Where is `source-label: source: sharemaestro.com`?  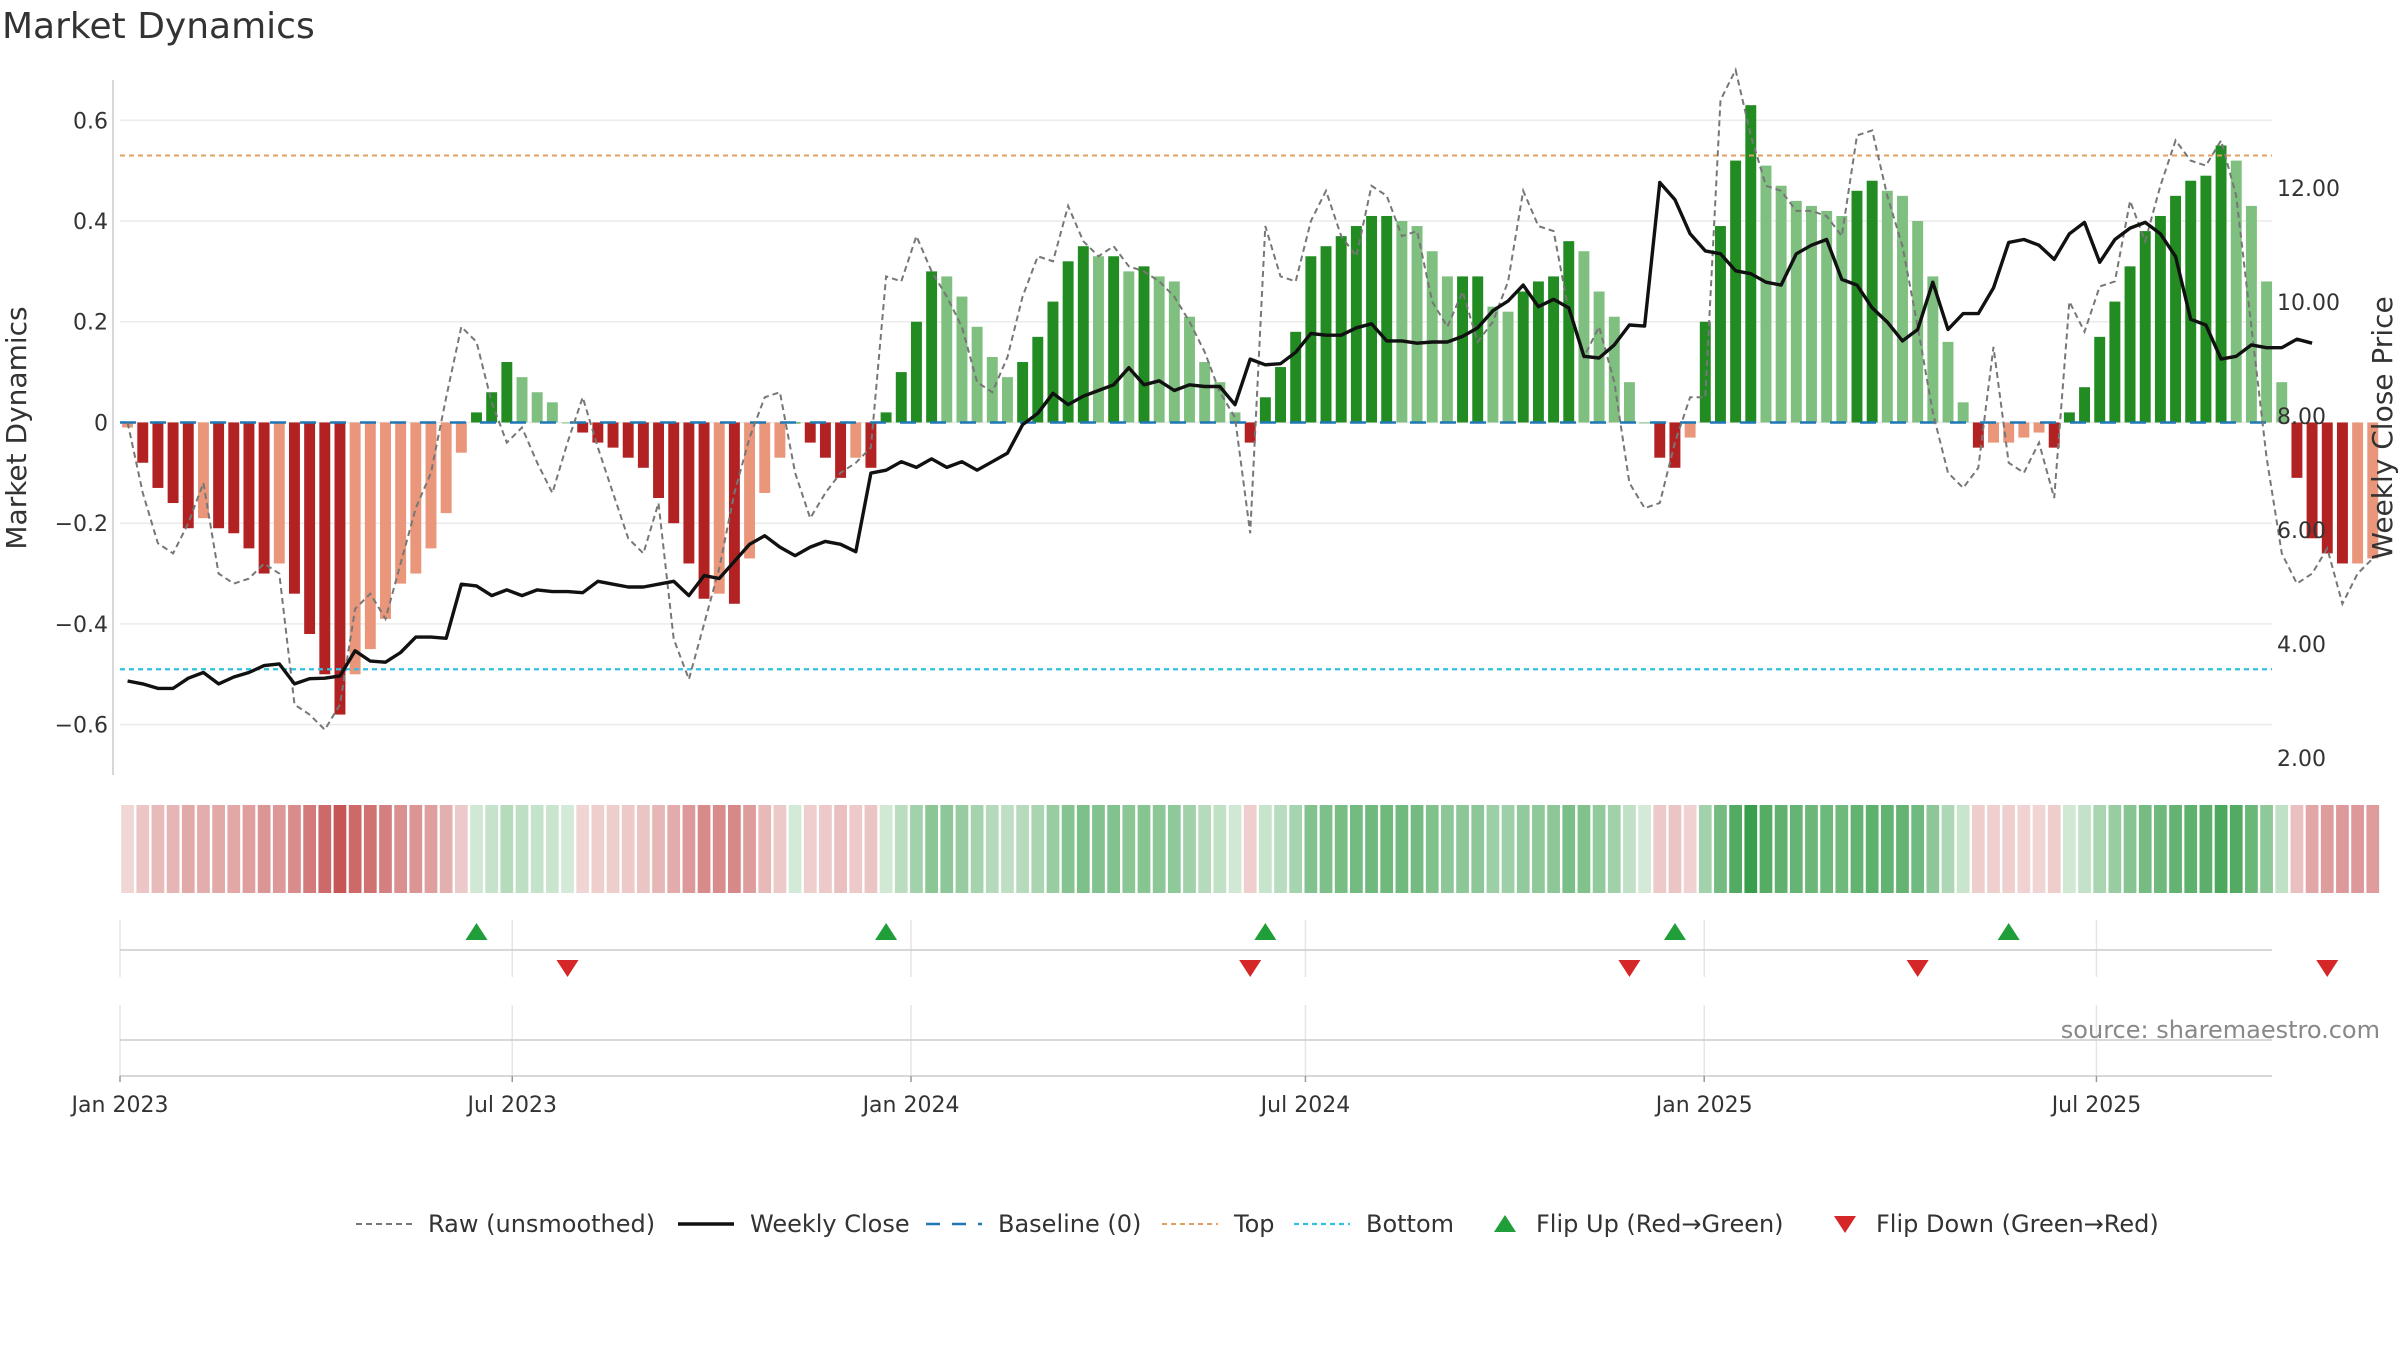 source-label: source: sharemaestro.com is located at coordinates (2220, 1030).